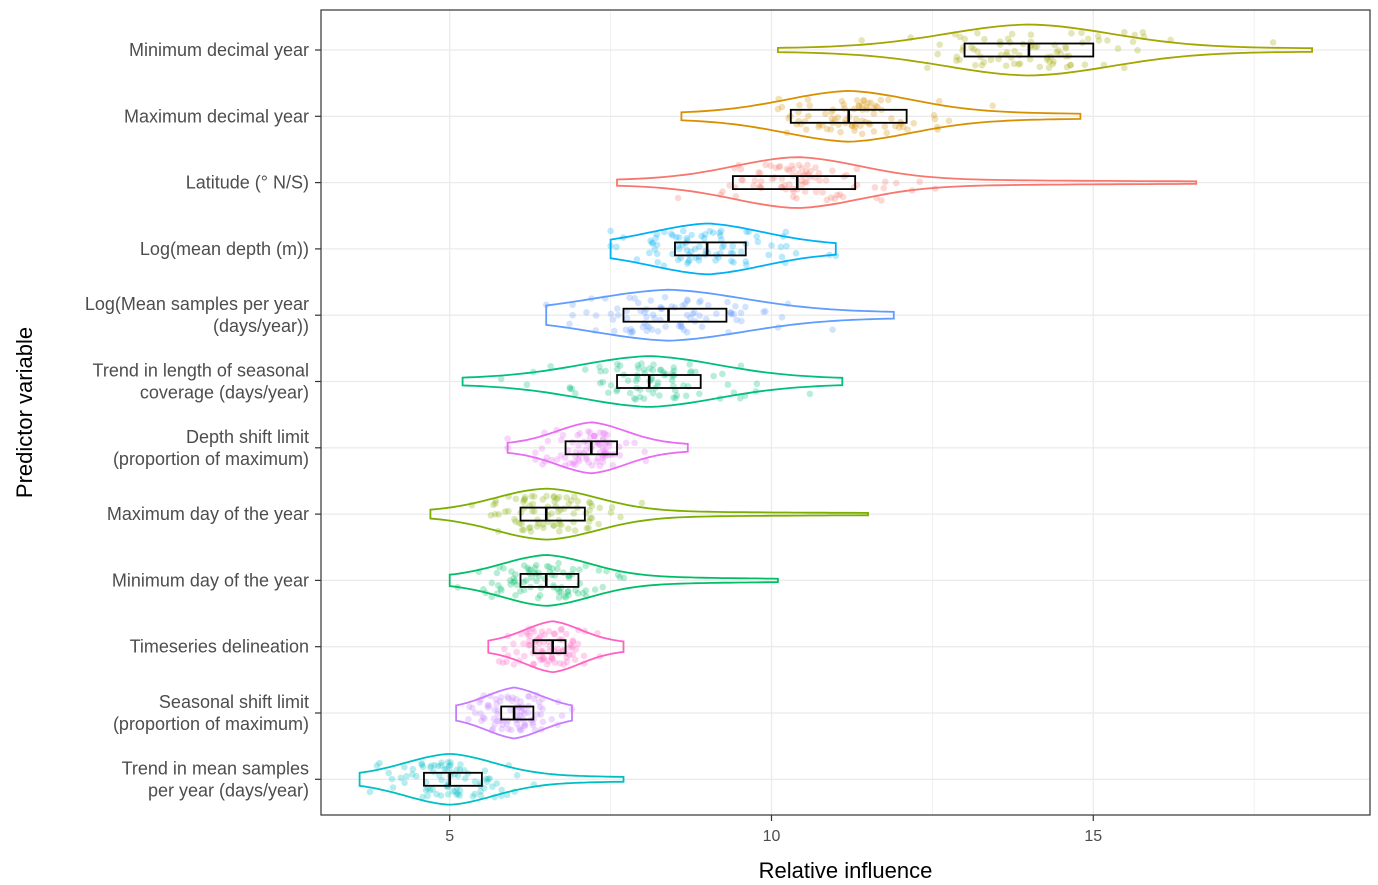 This screenshot has height=885, width=1378. I want to click on box-log-mean-depth-m, so click(710, 249).